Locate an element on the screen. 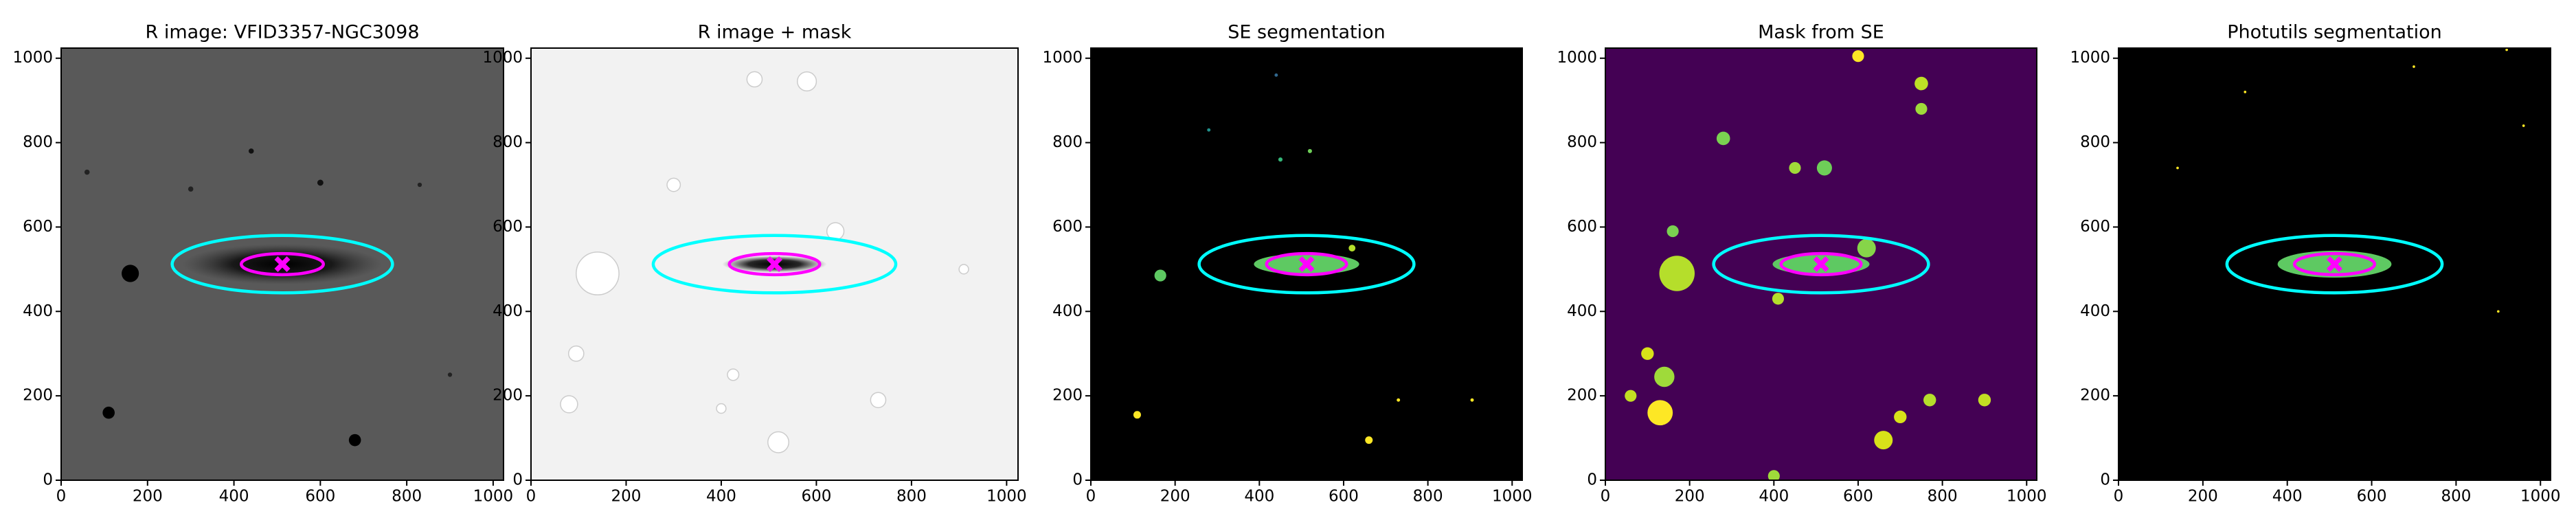 The image size is (2576, 518). y-tick-label: 800 is located at coordinates (2095, 142).